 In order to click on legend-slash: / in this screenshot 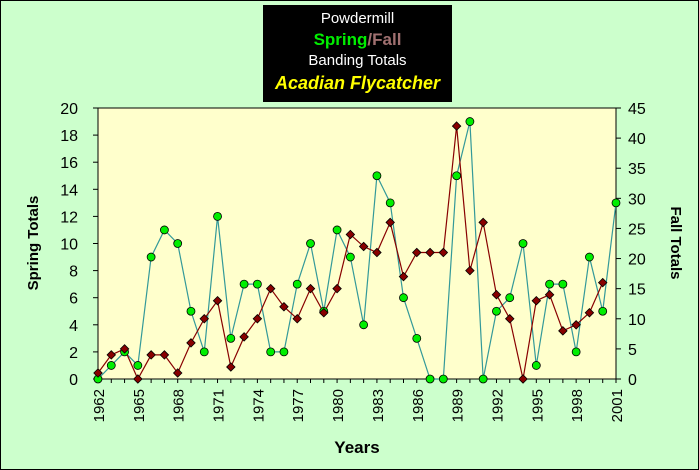, I will do `click(370, 39)`.